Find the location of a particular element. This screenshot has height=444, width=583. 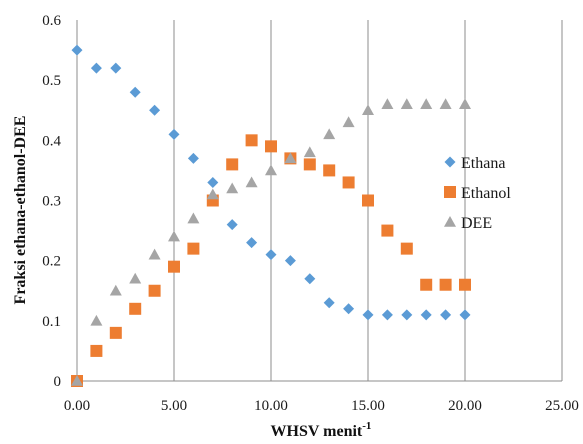

legend-marker-ethana is located at coordinates (450, 162).